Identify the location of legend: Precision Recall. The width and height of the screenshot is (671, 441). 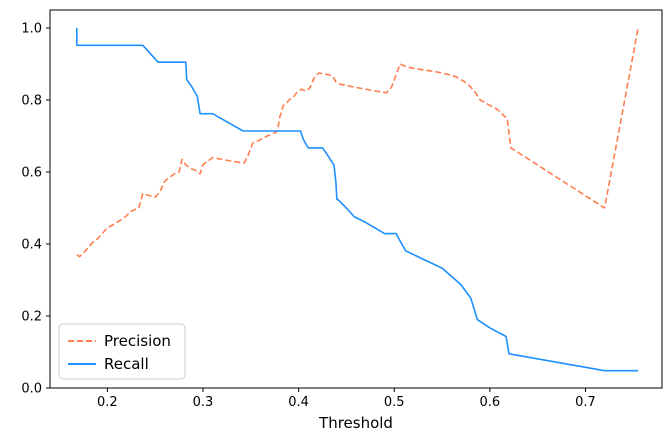
(122, 351).